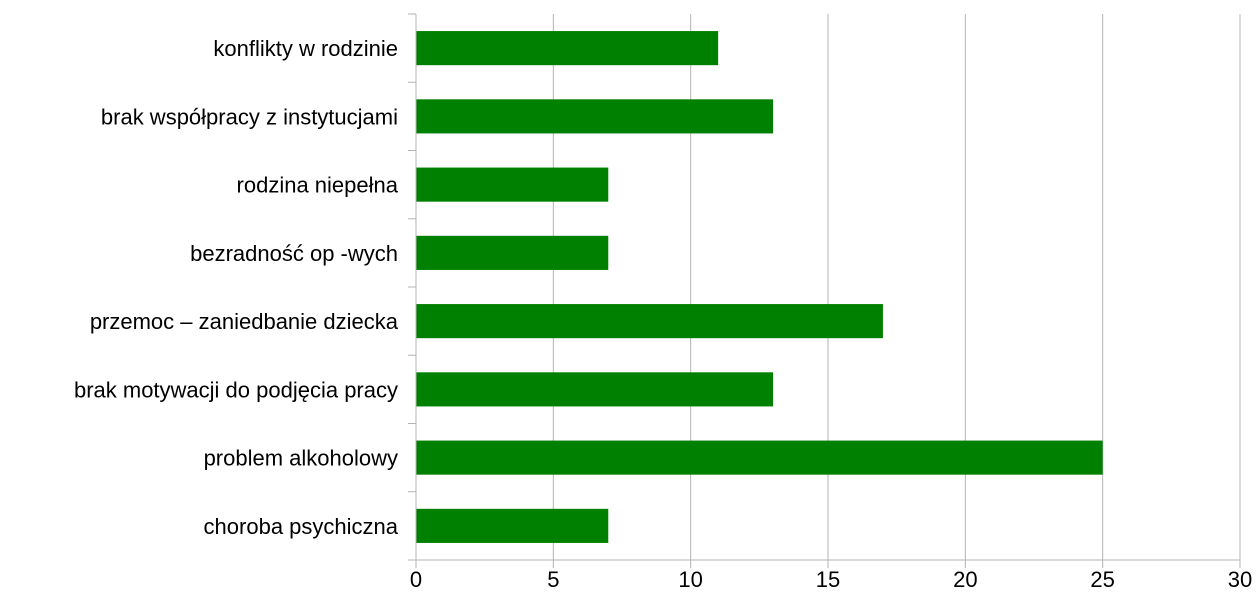 The height and width of the screenshot is (593, 1258). I want to click on category-label: choroba psychiczna, so click(301, 526).